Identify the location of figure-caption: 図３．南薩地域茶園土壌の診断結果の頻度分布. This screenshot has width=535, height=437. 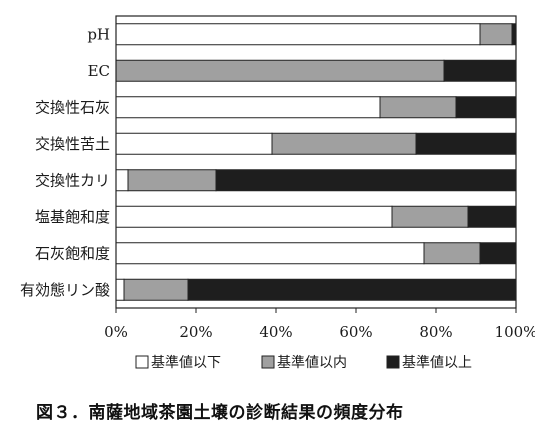
(220, 413).